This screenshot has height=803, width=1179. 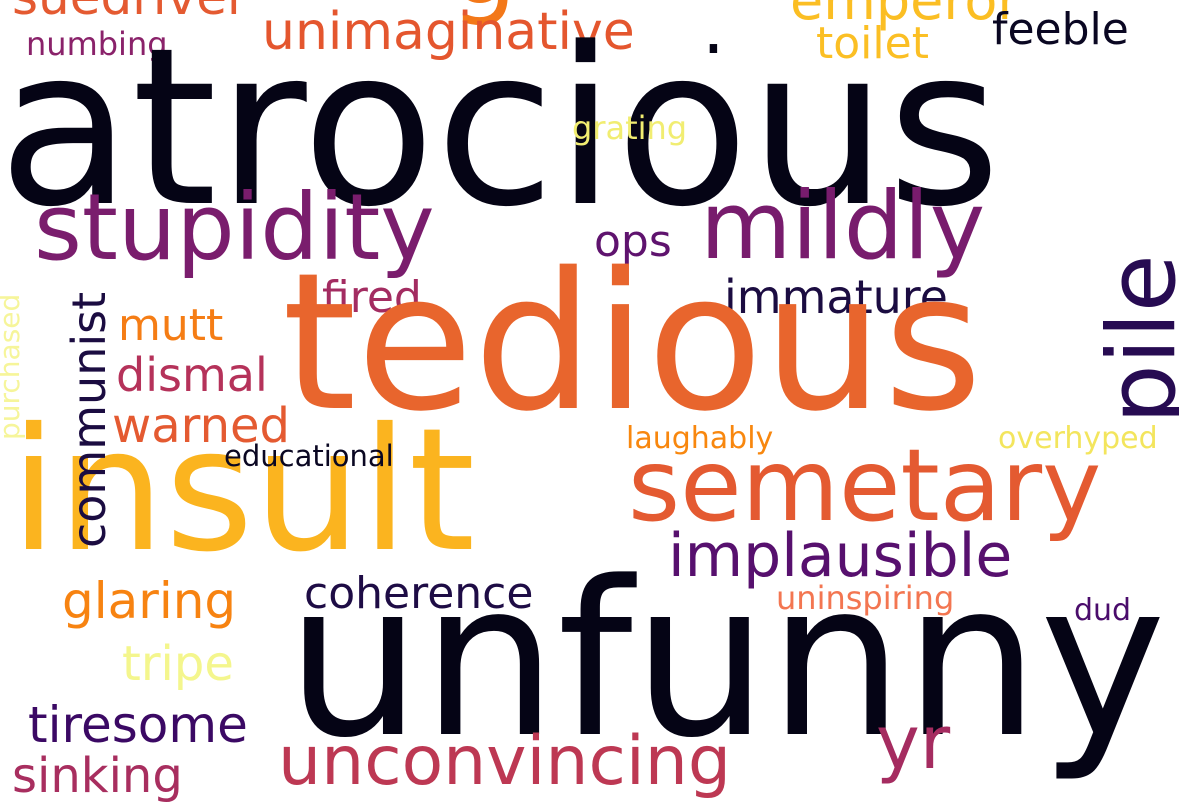 I want to click on word-mutt: mutt, so click(x=171, y=325).